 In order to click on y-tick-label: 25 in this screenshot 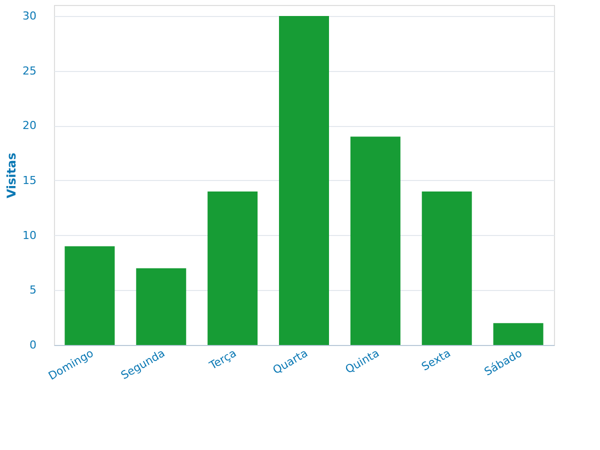, I will do `click(29, 71)`.